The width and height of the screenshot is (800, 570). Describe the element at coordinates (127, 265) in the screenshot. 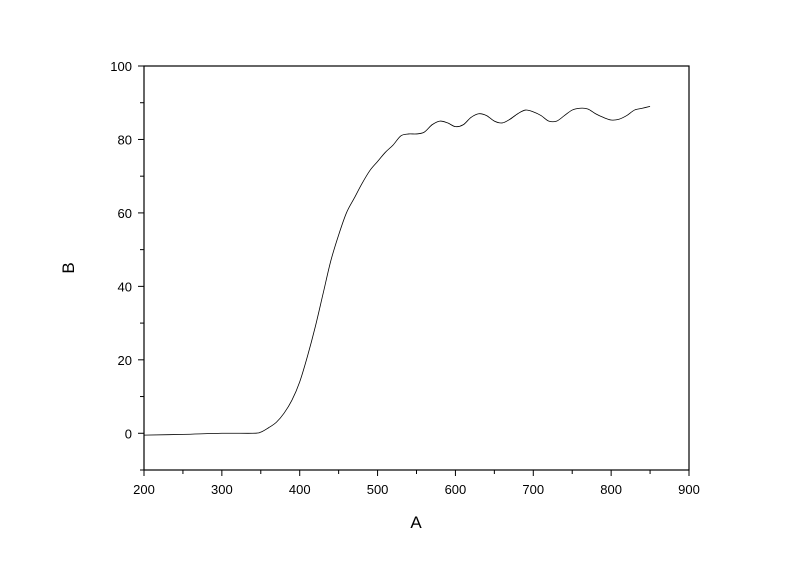

I see `y-axis: 0 20 40 60 80 100` at that location.